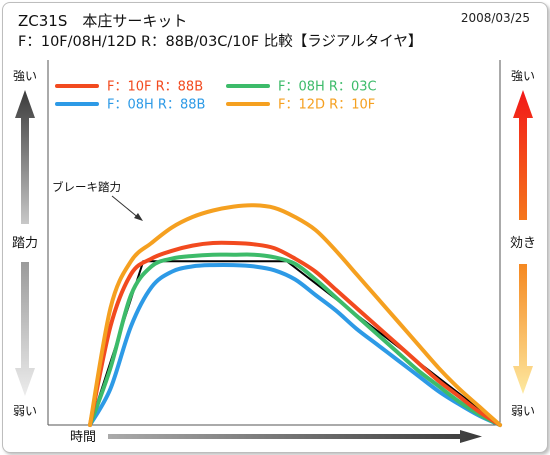 The height and width of the screenshot is (455, 550). What do you see at coordinates (523, 243) in the screenshot?
I see `right-axis-middle-label: 効き` at bounding box center [523, 243].